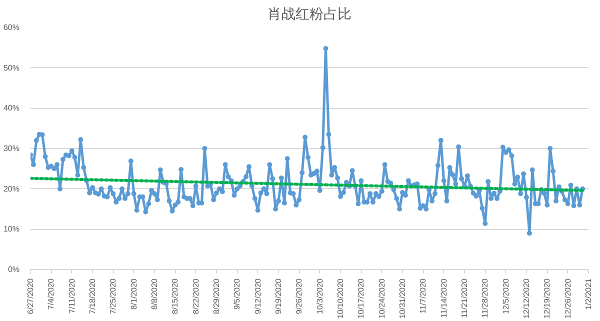 This screenshot has width=600, height=321. Describe the element at coordinates (464, 298) in the screenshot. I see `x-tick-label: 11/21/2020` at that location.